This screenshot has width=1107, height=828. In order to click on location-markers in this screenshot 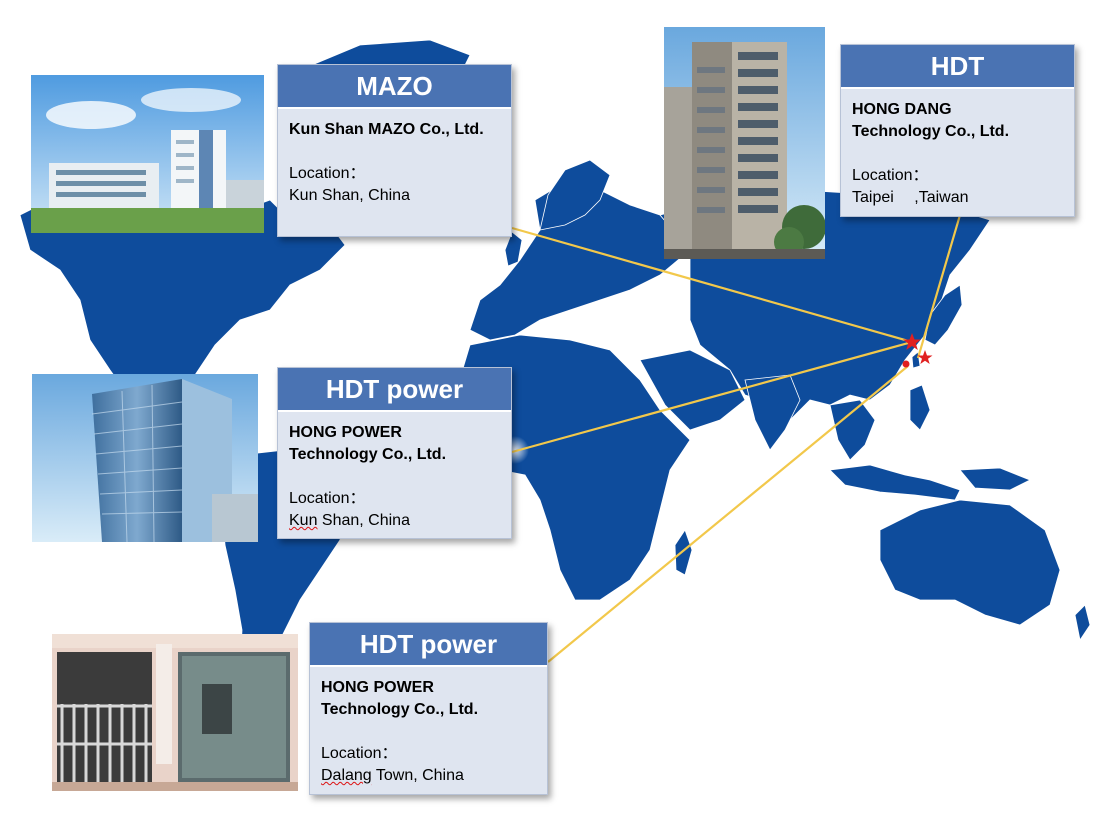, I will do `click(917, 350)`.